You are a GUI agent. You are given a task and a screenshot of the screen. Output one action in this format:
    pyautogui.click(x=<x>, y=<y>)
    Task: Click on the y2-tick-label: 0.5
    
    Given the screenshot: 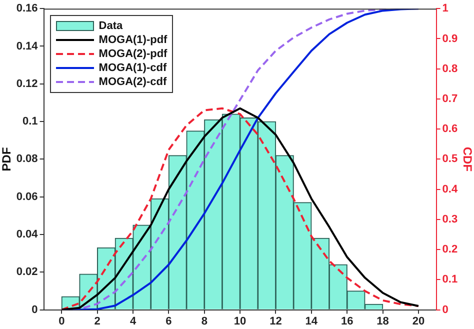 What is the action you would take?
    pyautogui.click(x=450, y=159)
    